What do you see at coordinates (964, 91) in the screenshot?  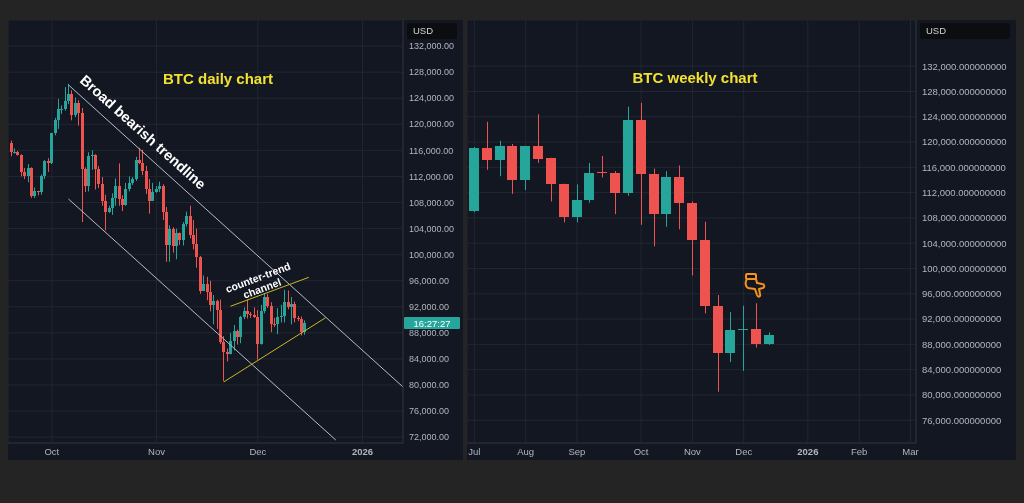 I see `y-tick-label: 128,000.000000000` at bounding box center [964, 91].